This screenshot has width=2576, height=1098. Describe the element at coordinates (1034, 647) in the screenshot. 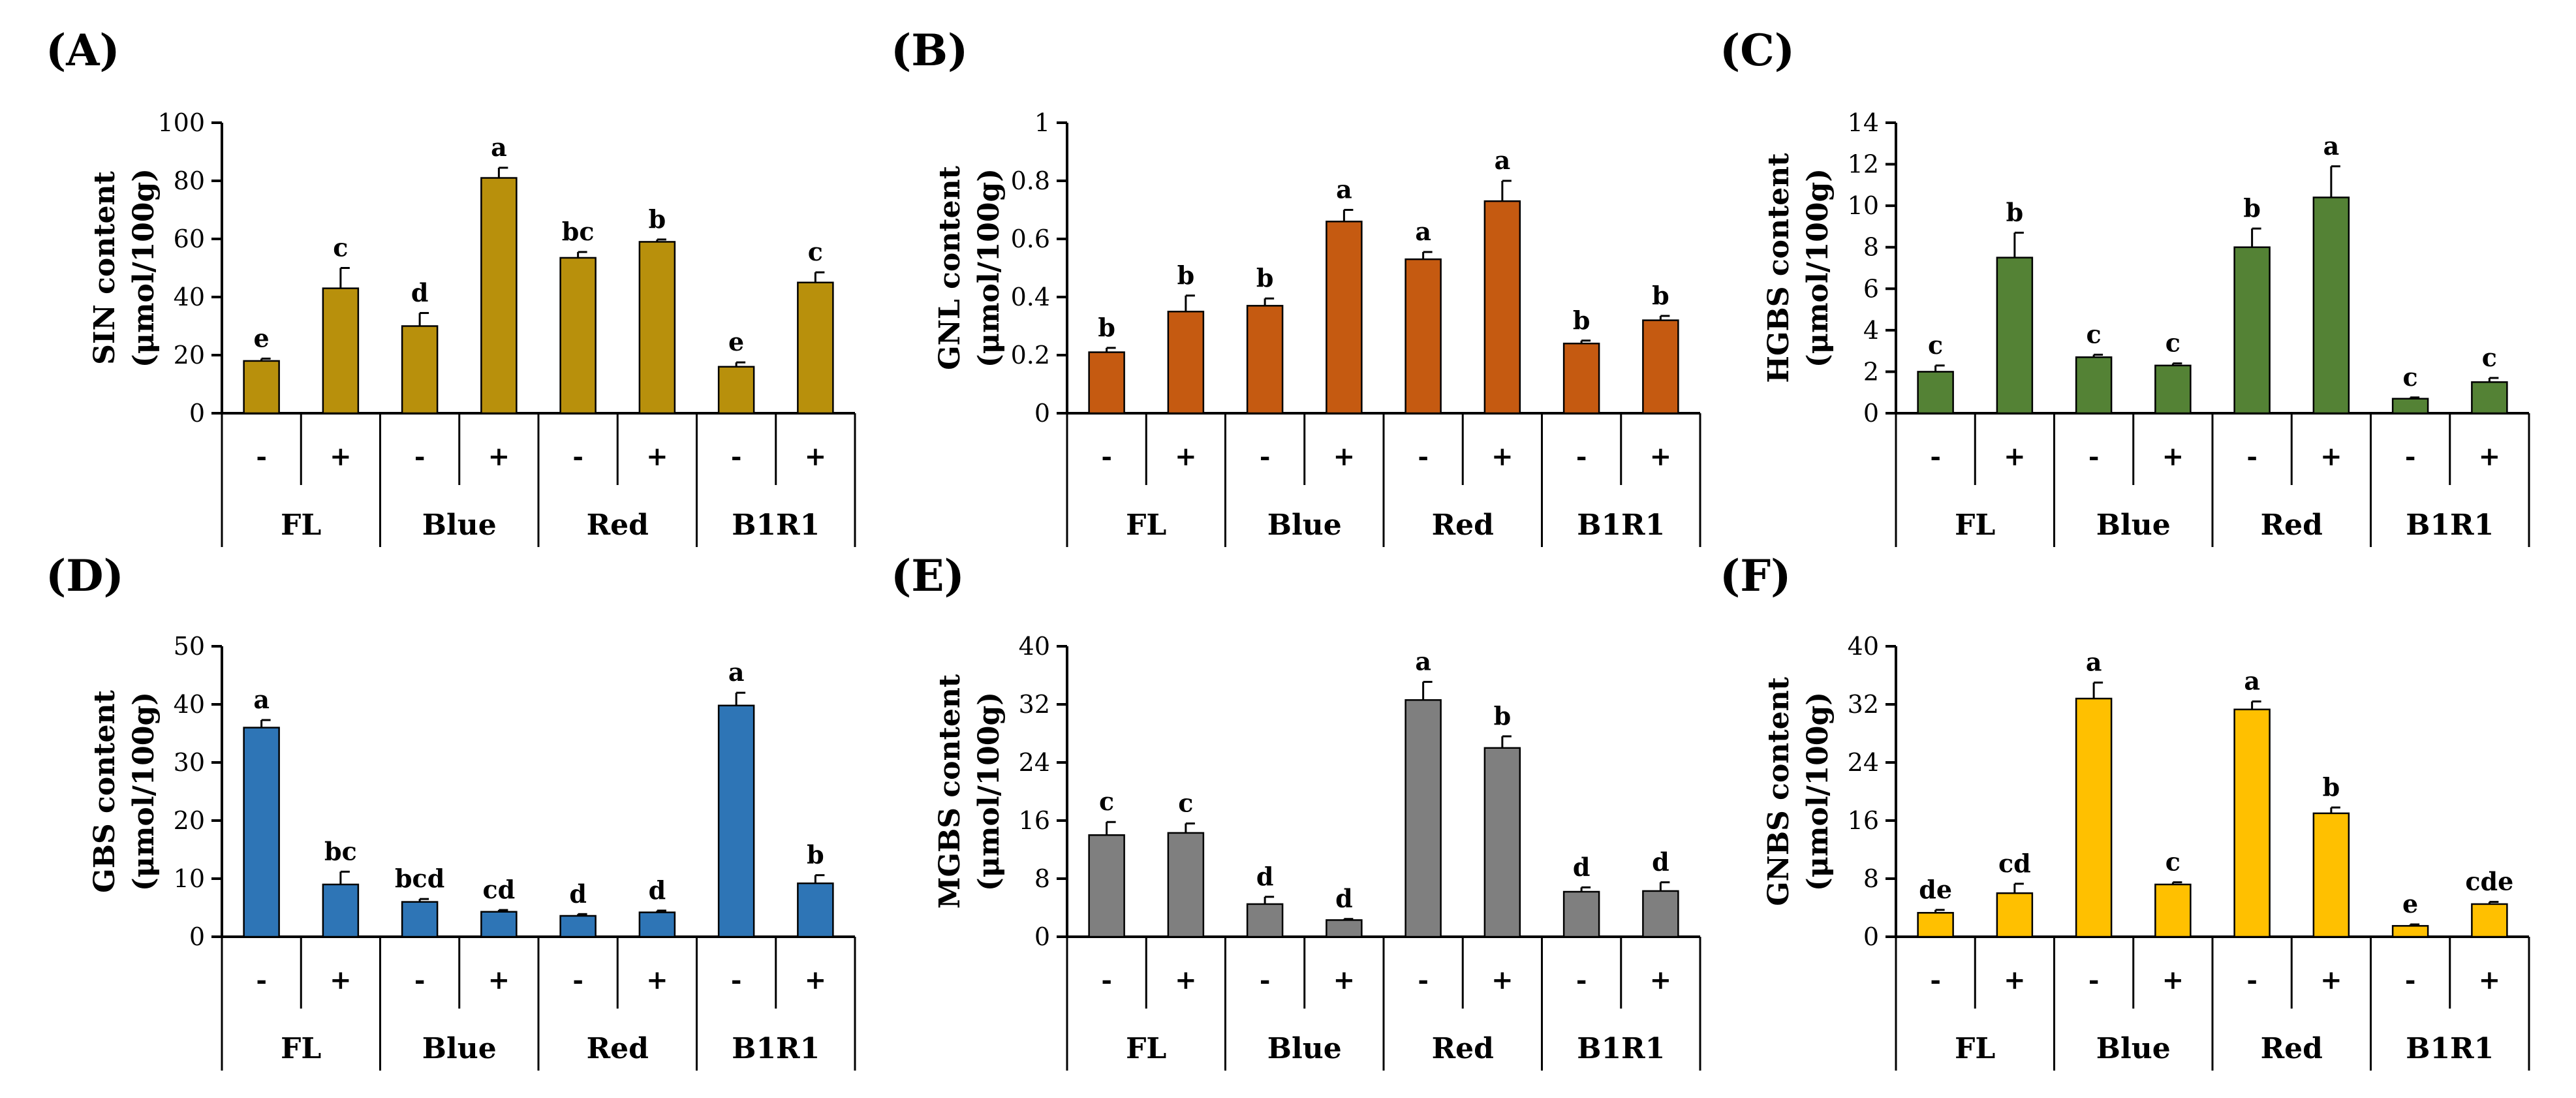

I see `y-tick-label: 40` at that location.